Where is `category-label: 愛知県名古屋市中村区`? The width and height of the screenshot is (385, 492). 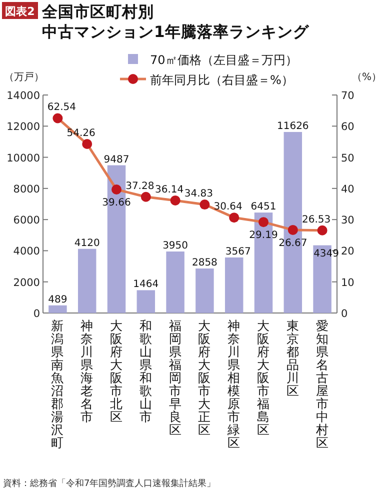 category-label: 愛知県名古屋市中村区 is located at coordinates (322, 384).